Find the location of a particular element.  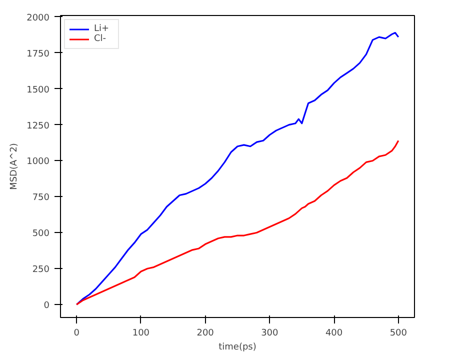

x-tick-label: 500 is located at coordinates (399, 333).